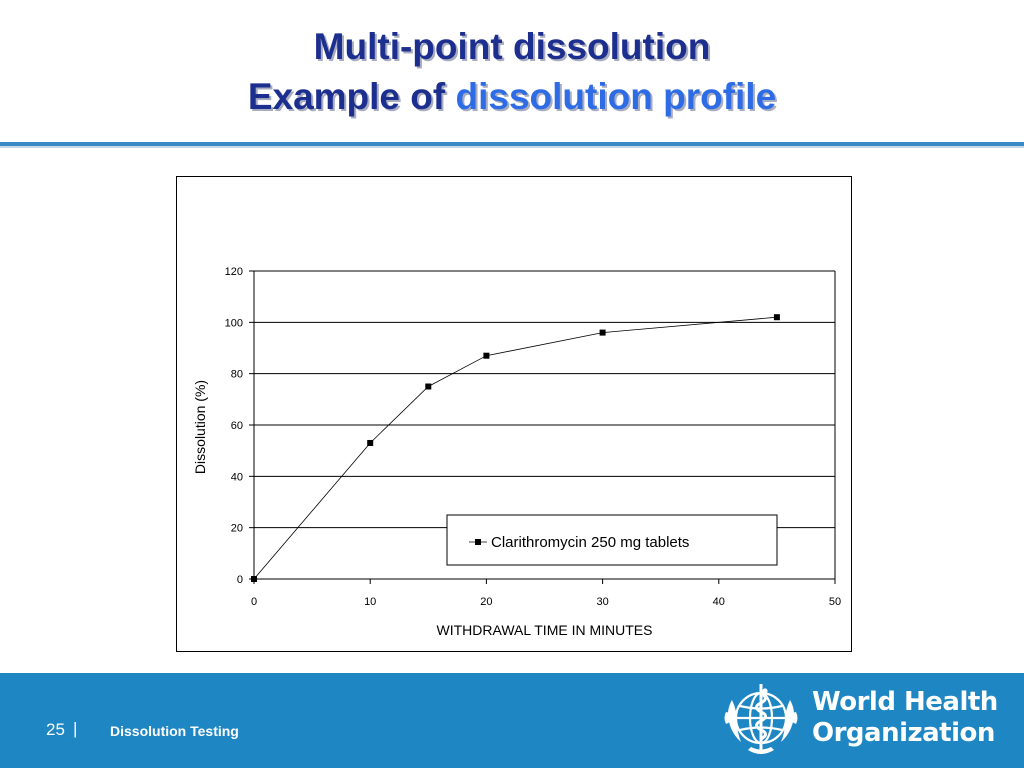  What do you see at coordinates (237, 477) in the screenshot?
I see `y-tick-label: 40` at bounding box center [237, 477].